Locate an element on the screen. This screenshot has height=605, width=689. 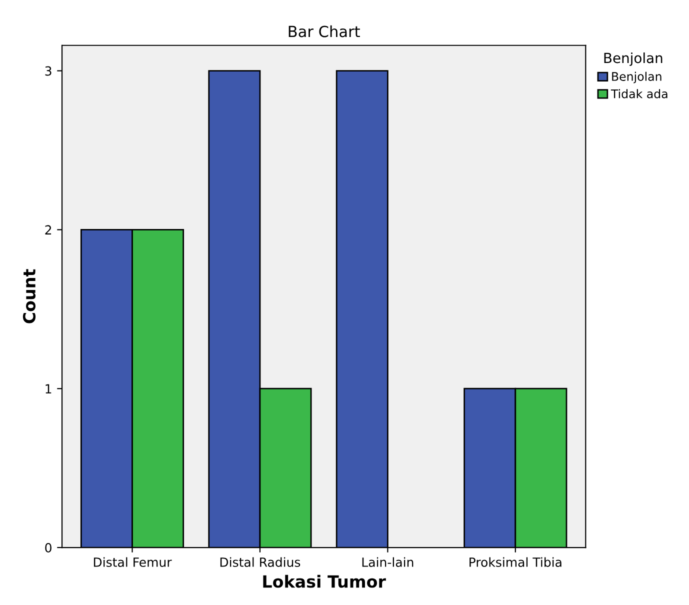
y-tick-label: 2 is located at coordinates (48, 229).